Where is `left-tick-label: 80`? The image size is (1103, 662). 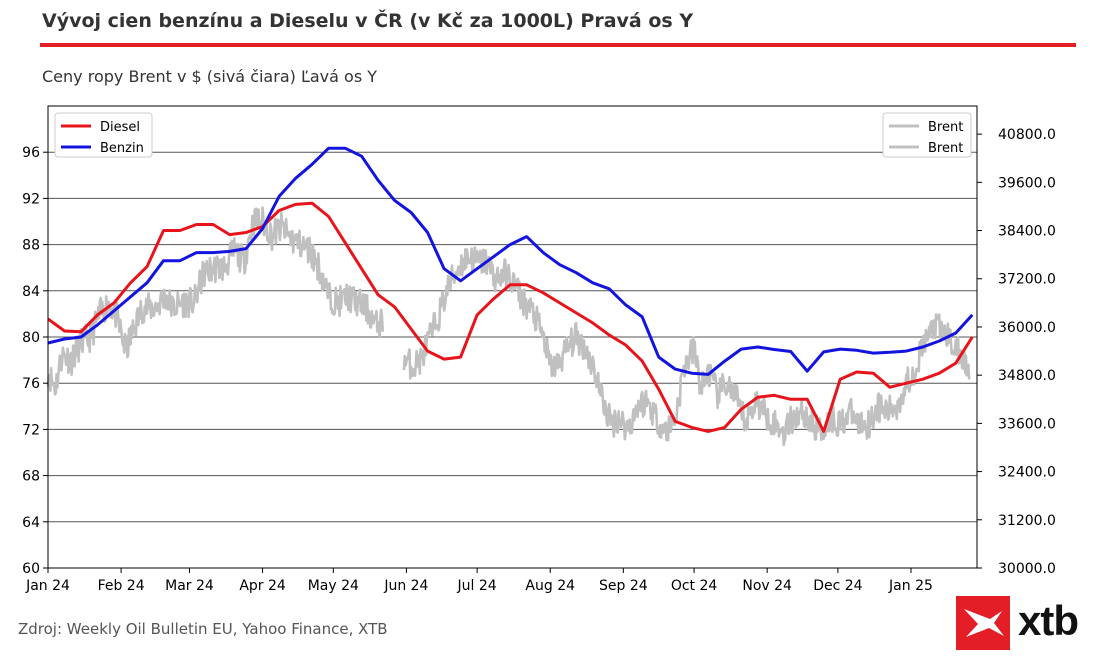 left-tick-label: 80 is located at coordinates (31, 338).